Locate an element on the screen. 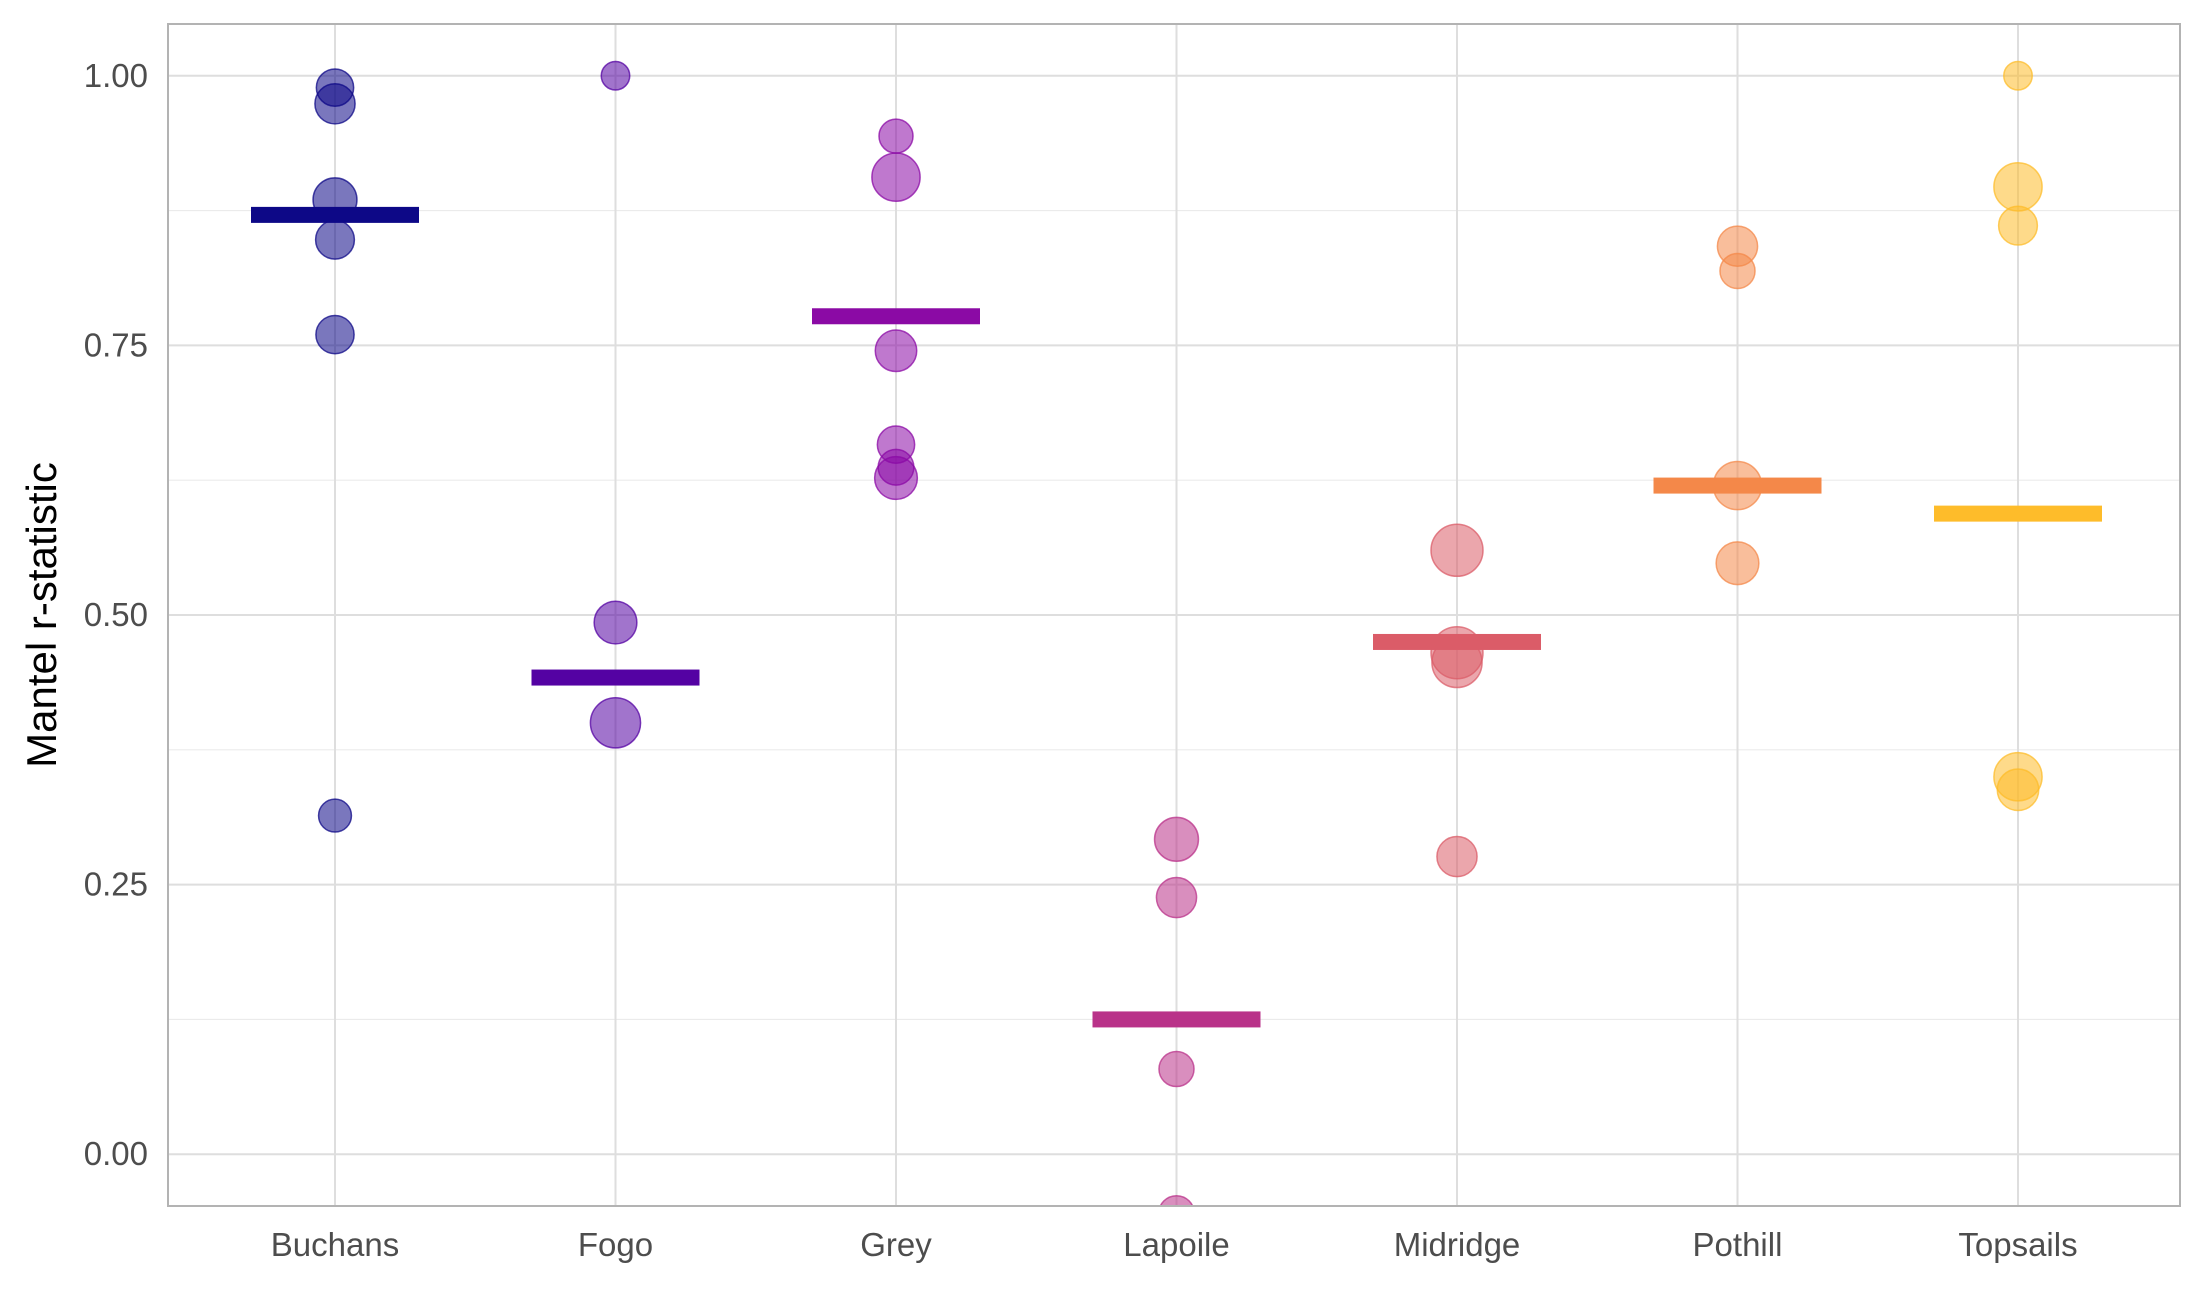 The width and height of the screenshot is (2200, 1300). y-tick-label: 0.50 is located at coordinates (116, 614).